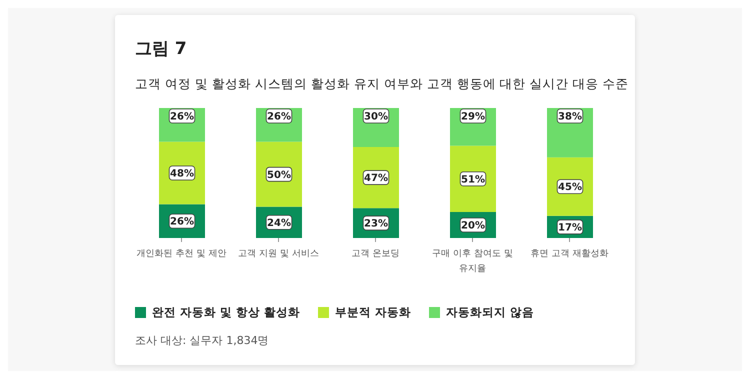 The width and height of the screenshot is (750, 379). Describe the element at coordinates (278, 254) in the screenshot. I see `x-tick-label: 고객 지원 및 서비스` at that location.